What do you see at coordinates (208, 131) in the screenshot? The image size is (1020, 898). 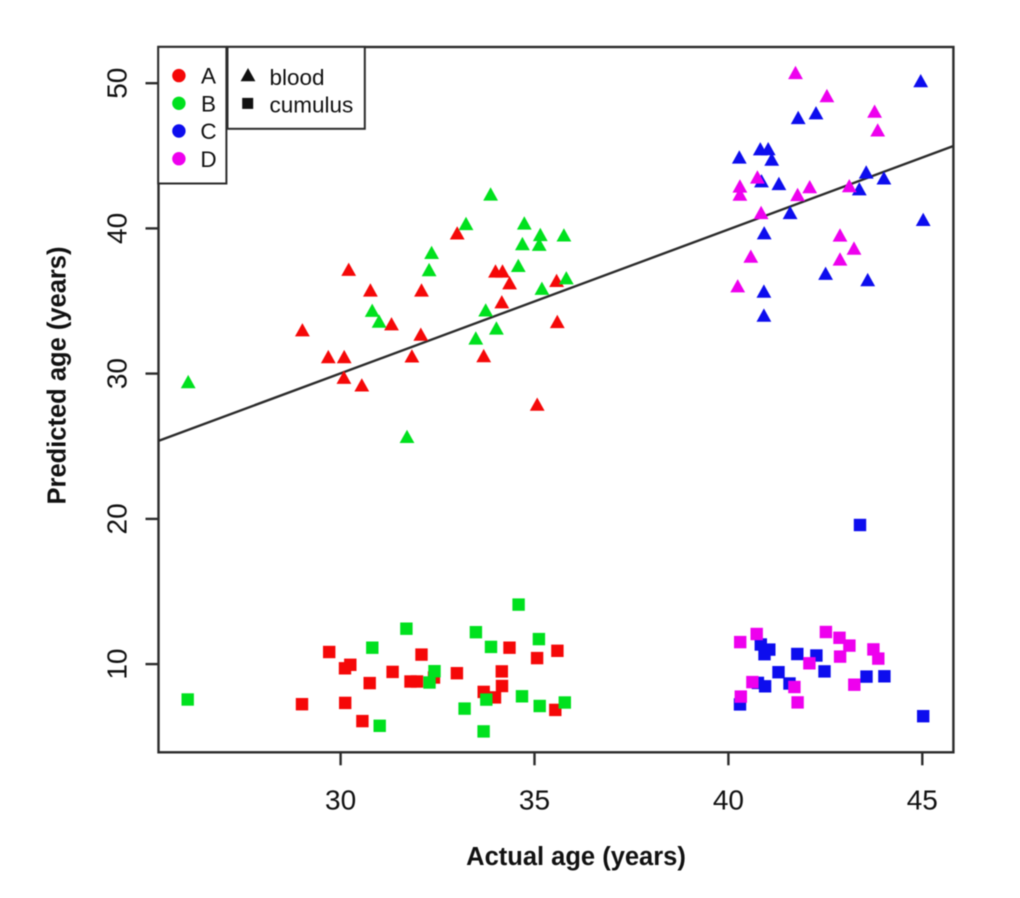 I see `svg-text: C` at bounding box center [208, 131].